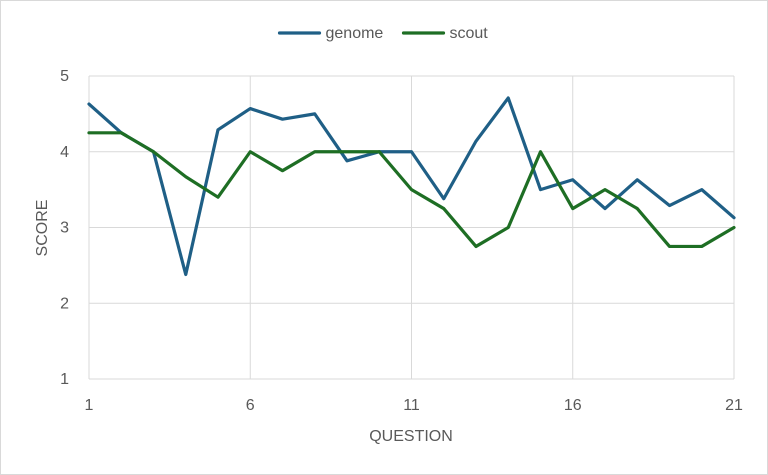  Describe the element at coordinates (250, 405) in the screenshot. I see `x-tick-label-6: 6` at that location.